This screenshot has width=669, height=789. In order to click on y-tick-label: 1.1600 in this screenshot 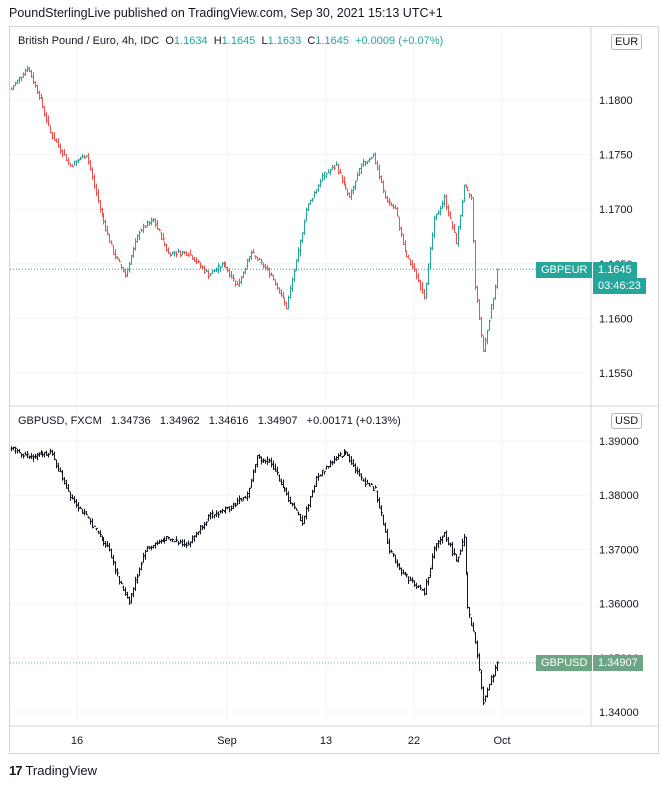, I will do `click(616, 319)`.